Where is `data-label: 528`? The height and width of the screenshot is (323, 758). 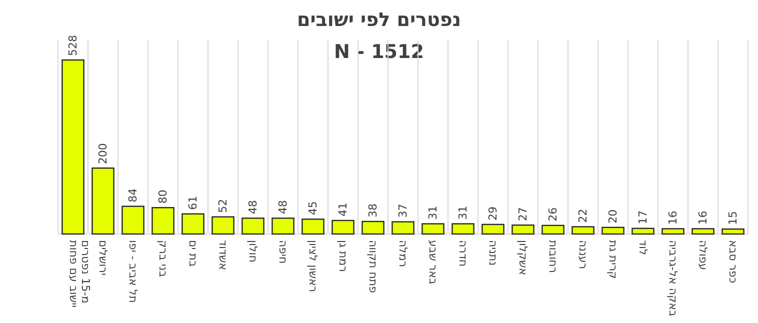 data-label: 528 is located at coordinates (73, 45).